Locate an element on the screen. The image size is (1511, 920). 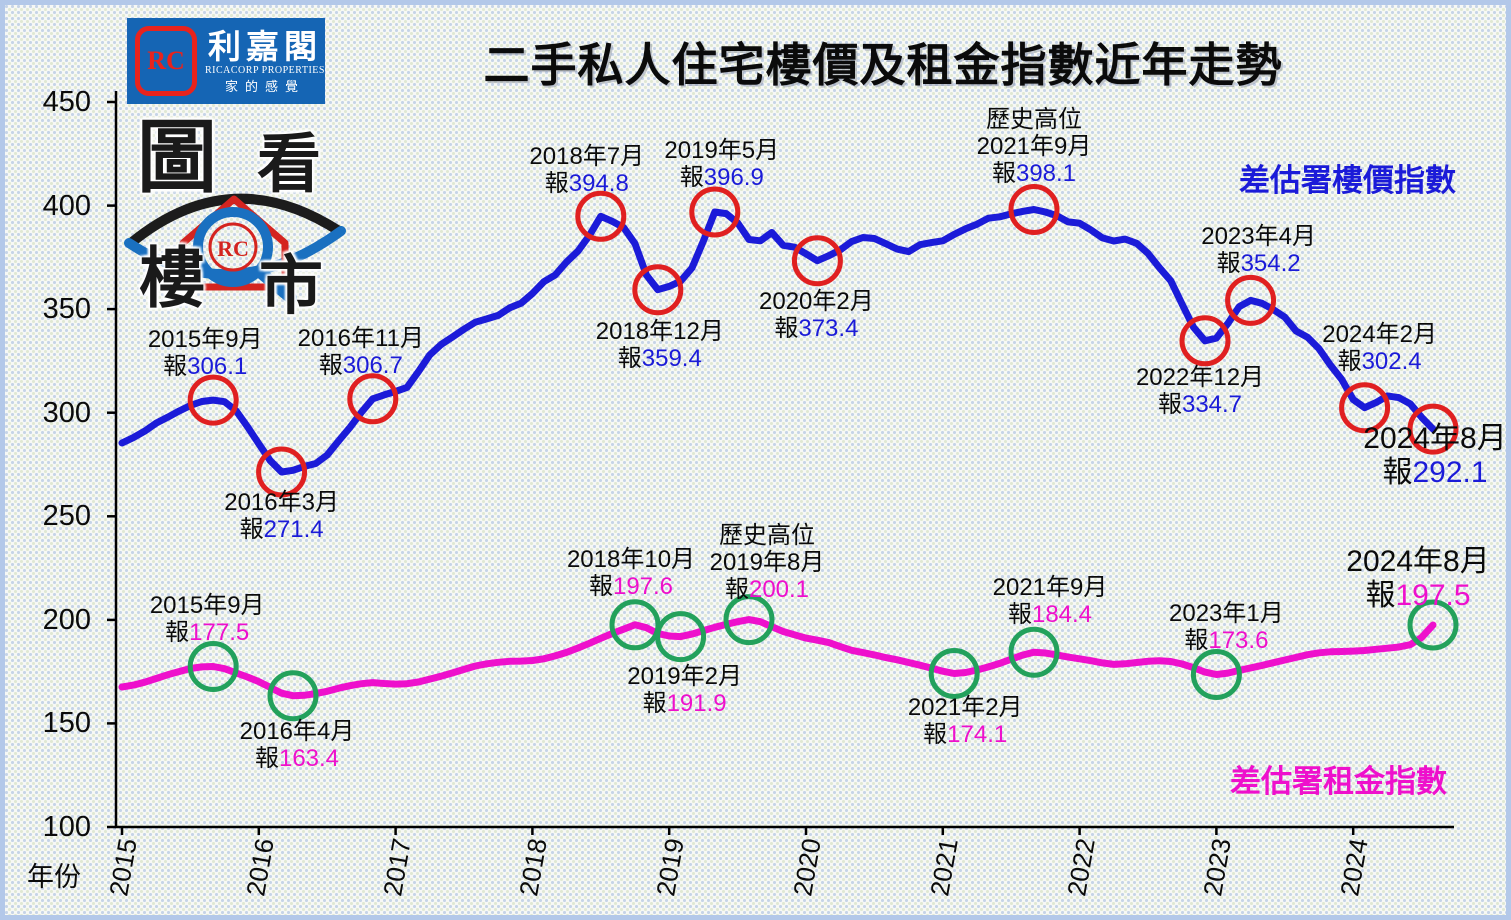
annotation-value: 報334.7 is located at coordinates (1200, 404).